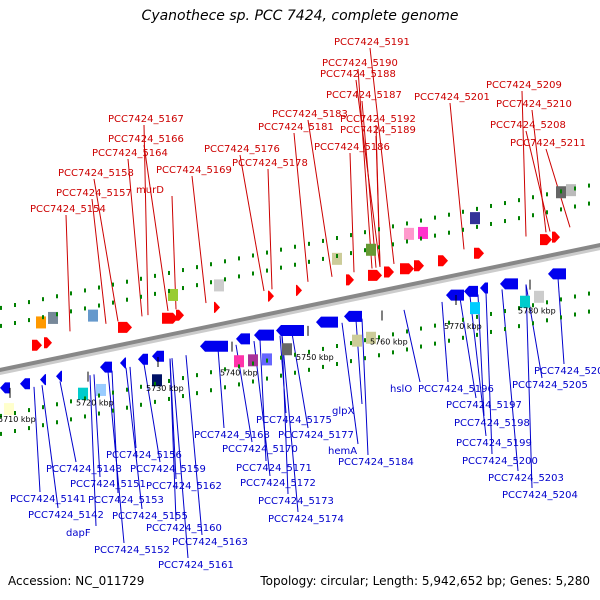  What do you see at coordinates (534, 104) in the screenshot?
I see `forward-gene-label: PCC7424_5210` at bounding box center [534, 104].